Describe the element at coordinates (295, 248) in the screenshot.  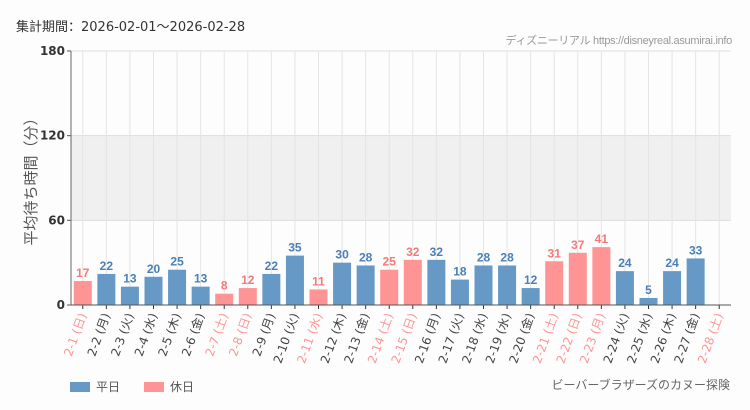
I see `data-label: 35` at that location.